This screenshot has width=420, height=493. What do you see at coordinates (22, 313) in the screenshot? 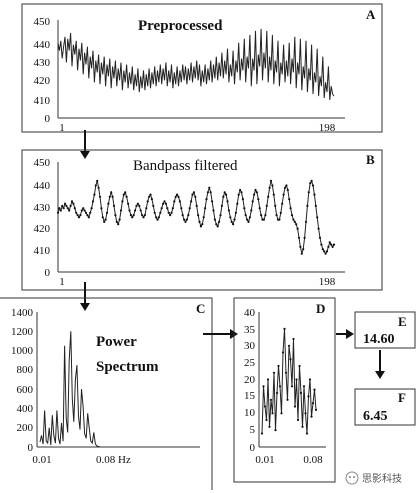
I see `panel-c-ytick-0: 1400` at bounding box center [22, 313].